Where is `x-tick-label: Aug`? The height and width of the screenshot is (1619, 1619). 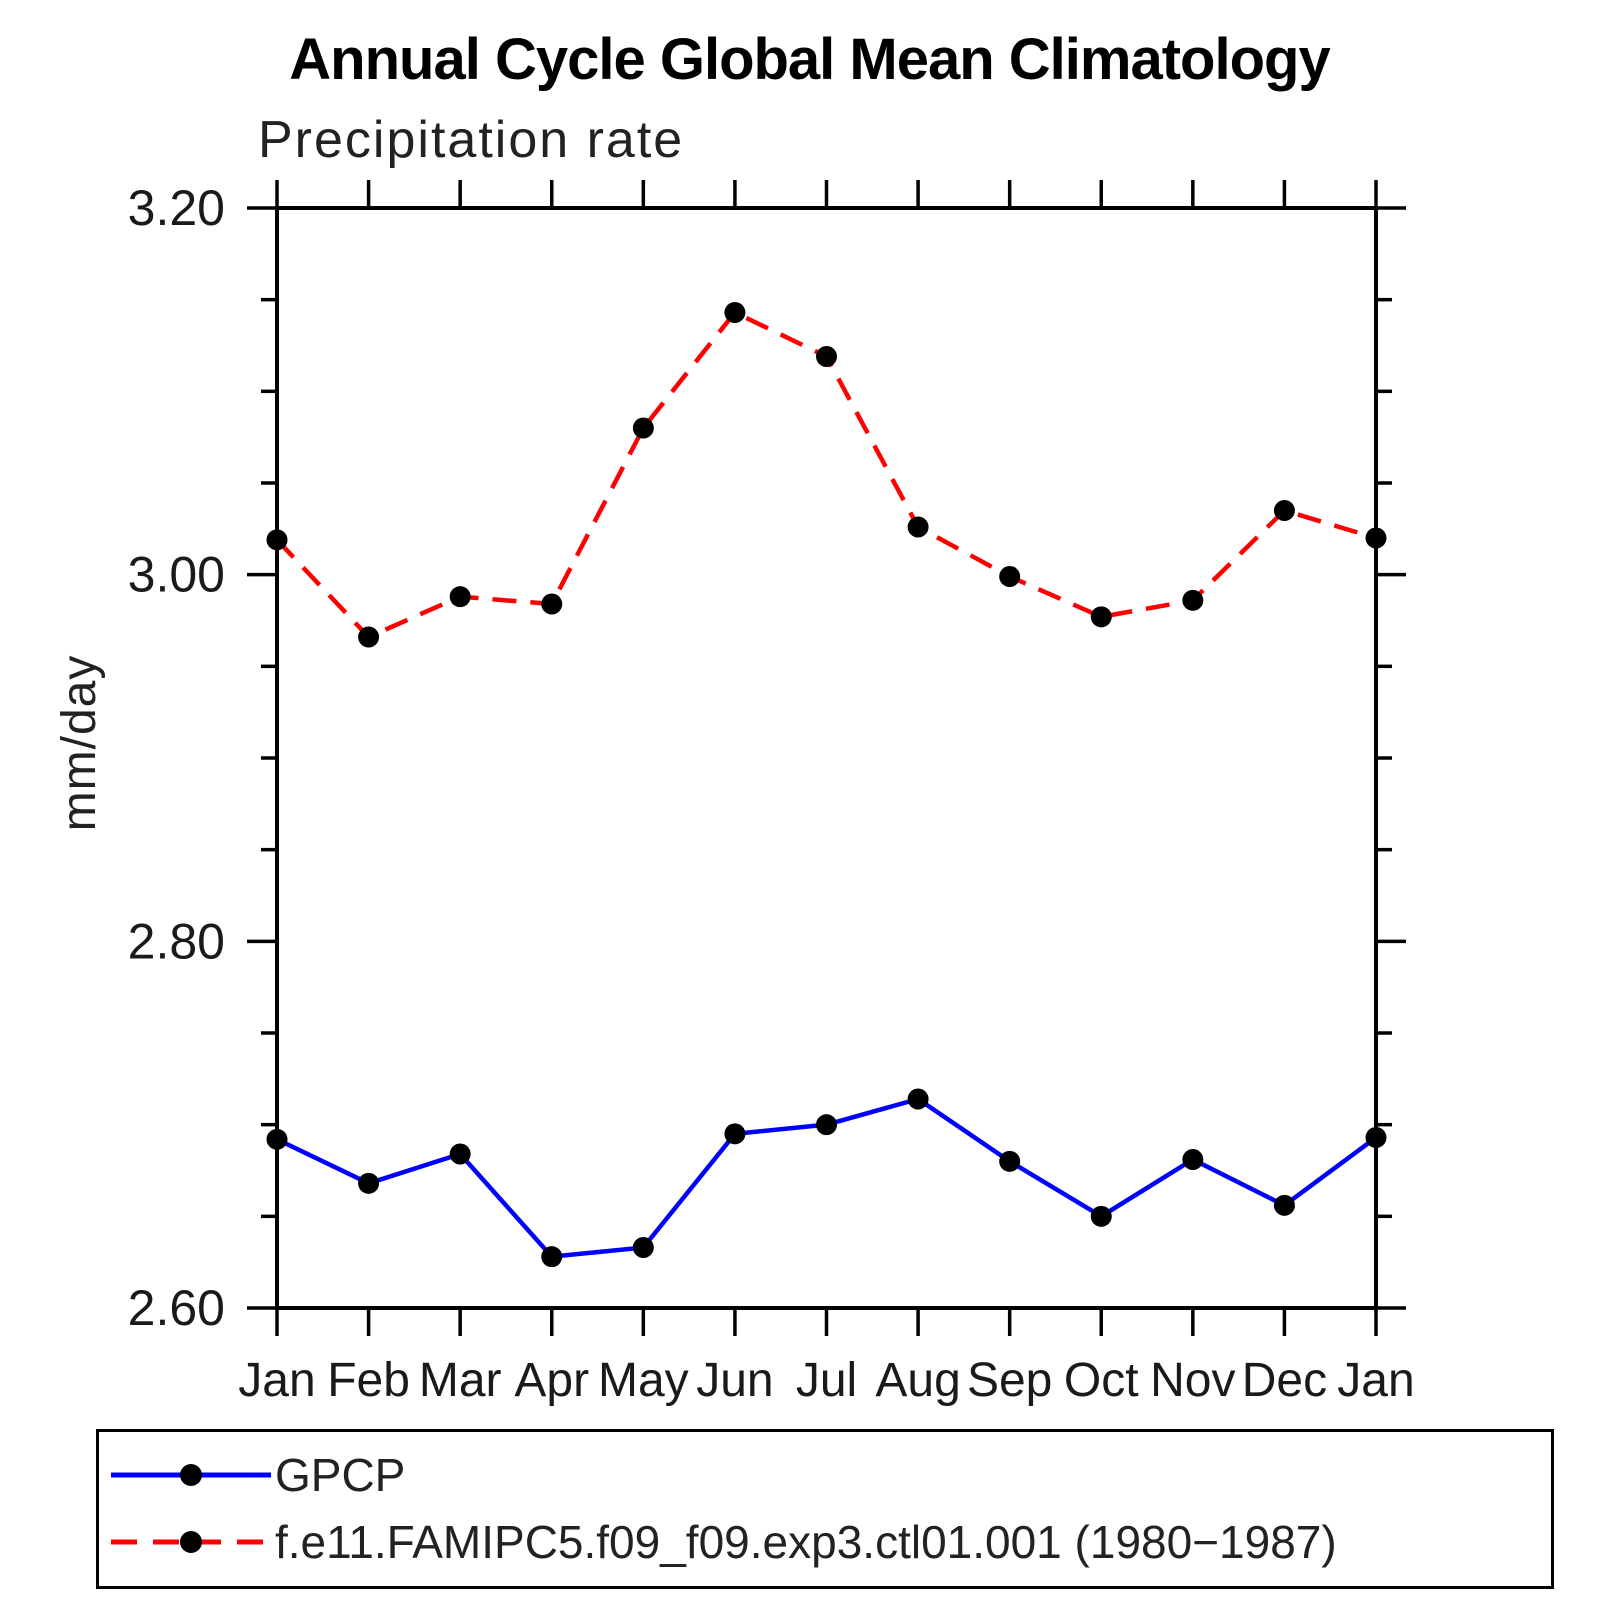
x-tick-label: Aug is located at coordinates (917, 1380).